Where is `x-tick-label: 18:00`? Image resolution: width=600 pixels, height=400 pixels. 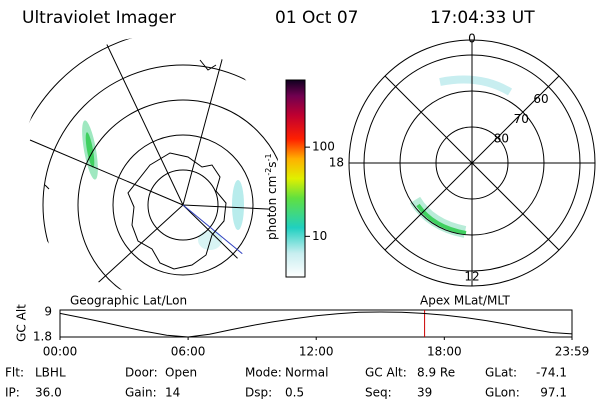
x-tick-label: 18:00 is located at coordinates (444, 352).